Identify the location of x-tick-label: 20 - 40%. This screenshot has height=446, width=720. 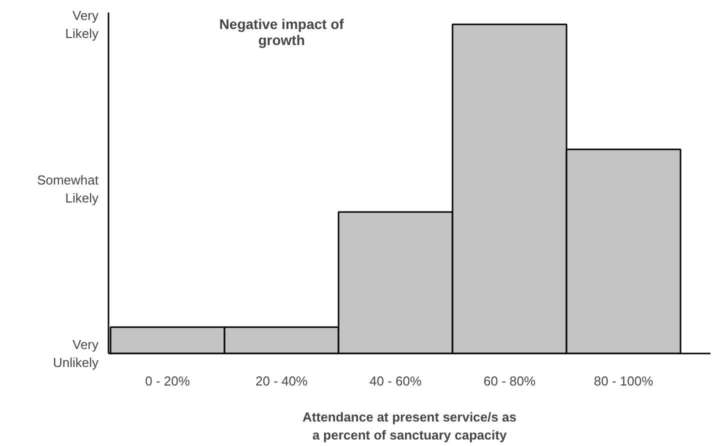
(282, 381).